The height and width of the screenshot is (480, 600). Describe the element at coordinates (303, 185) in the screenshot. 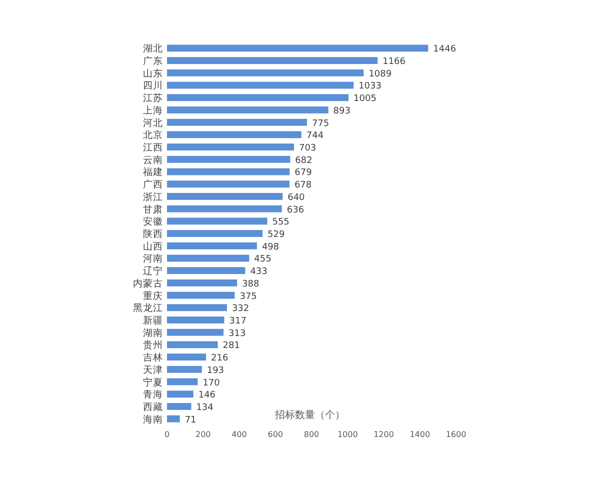

I see `data-label: 678` at that location.